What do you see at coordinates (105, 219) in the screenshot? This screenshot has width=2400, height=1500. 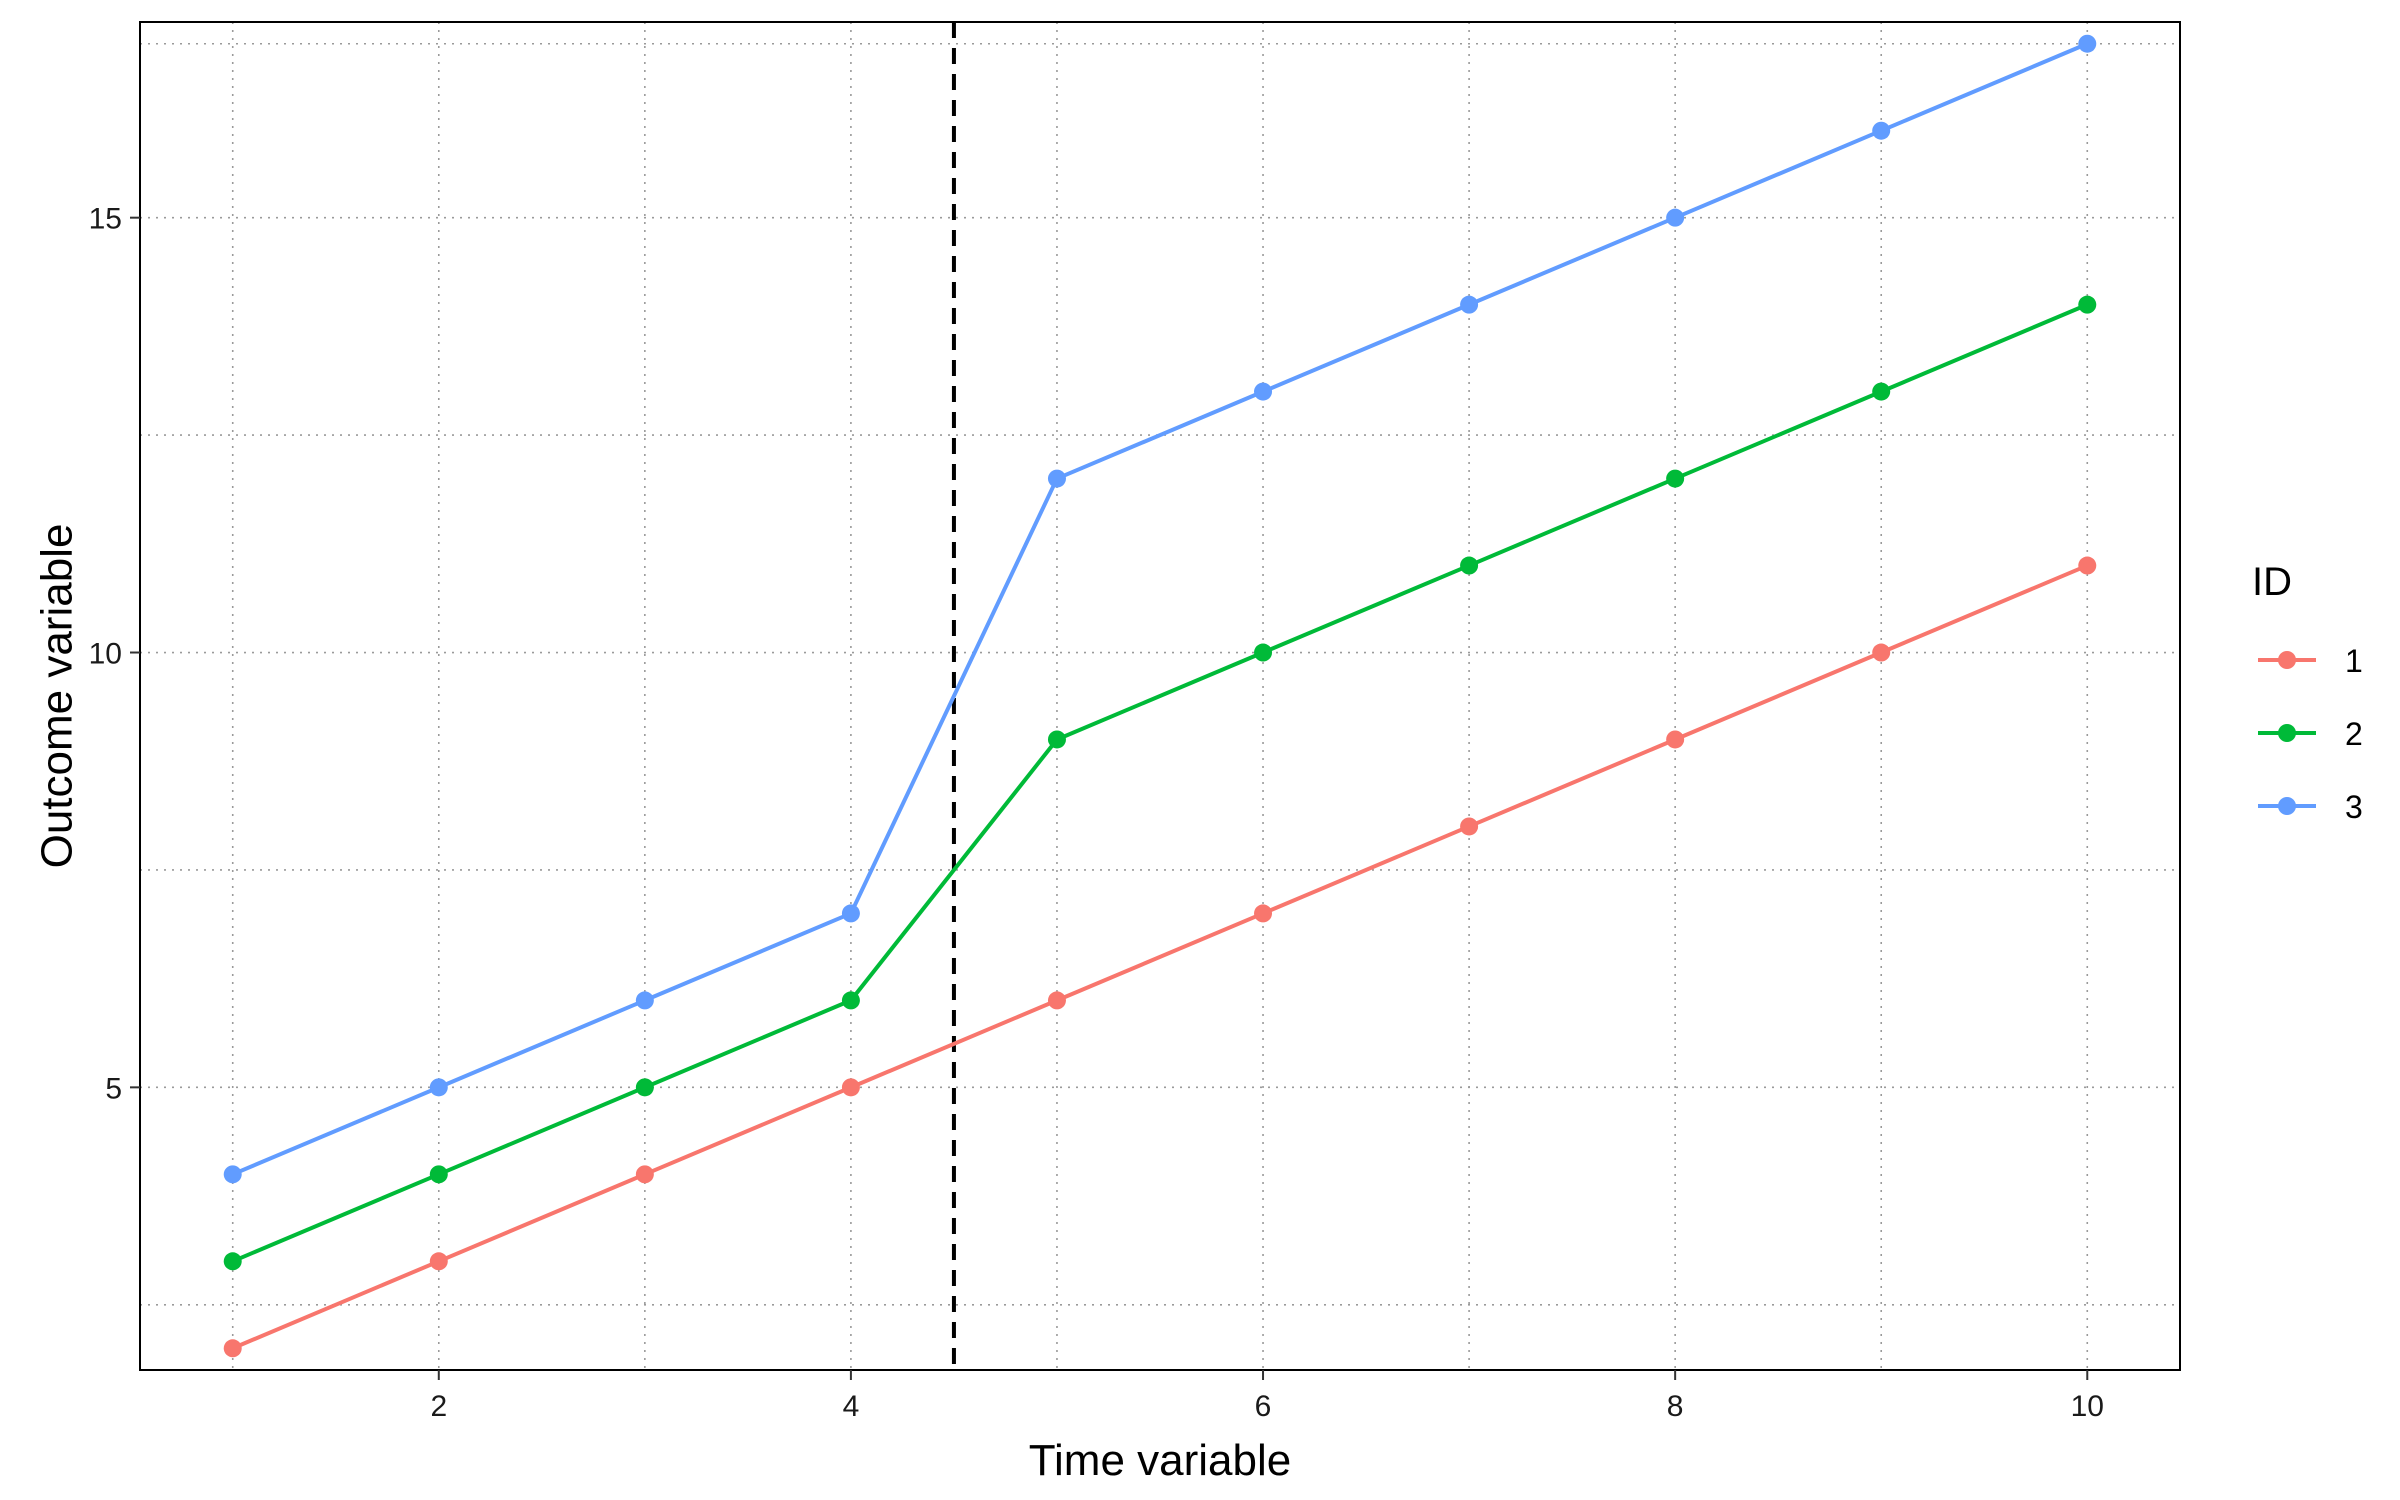 I see `y-tick-label: 15` at bounding box center [105, 219].